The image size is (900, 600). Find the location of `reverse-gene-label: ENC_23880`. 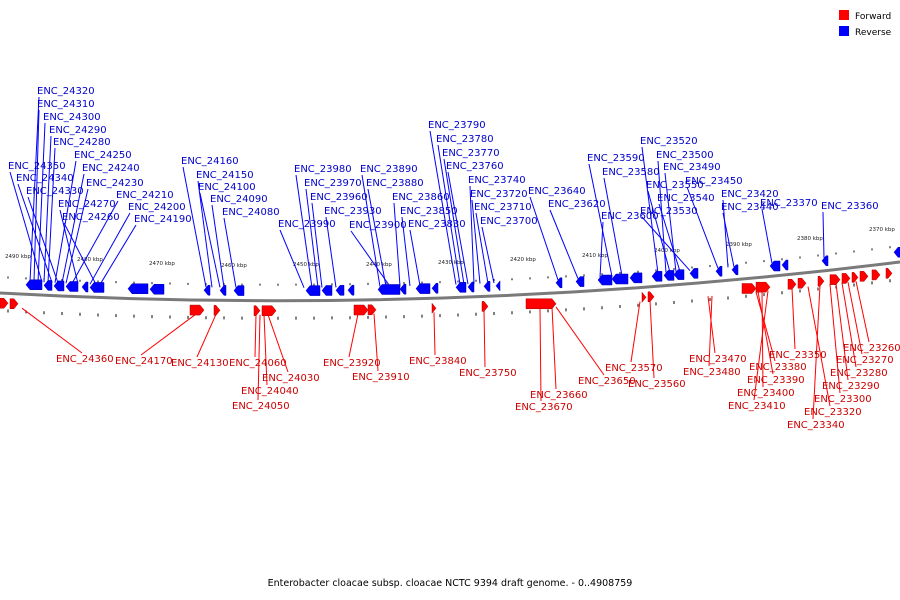

reverse-gene-label: ENC_23880 is located at coordinates (395, 183).